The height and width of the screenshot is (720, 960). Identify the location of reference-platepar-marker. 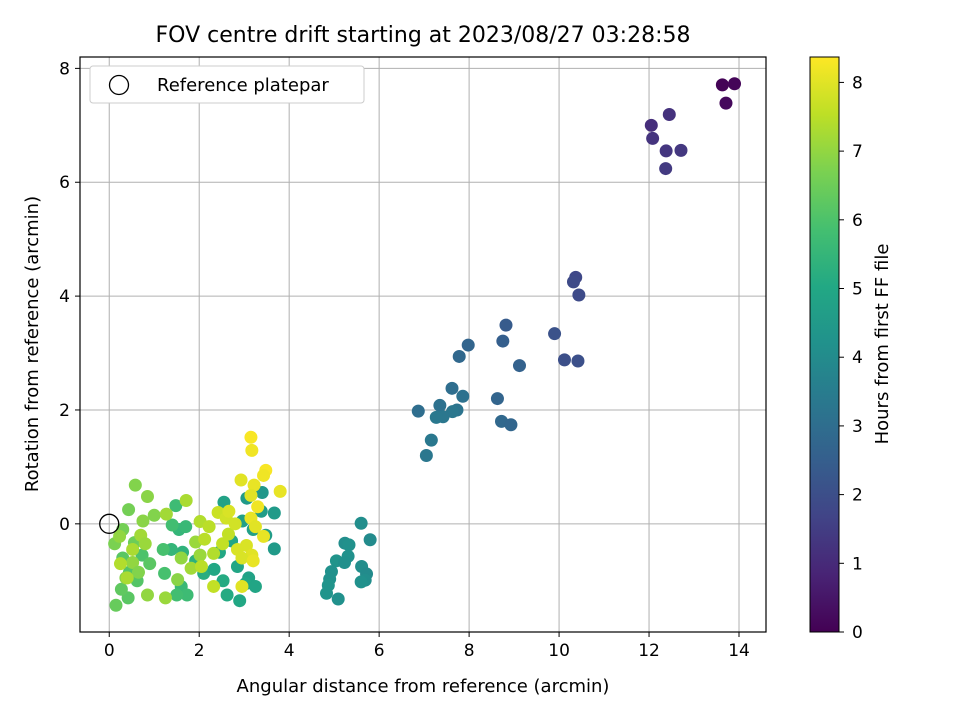
(109, 523).